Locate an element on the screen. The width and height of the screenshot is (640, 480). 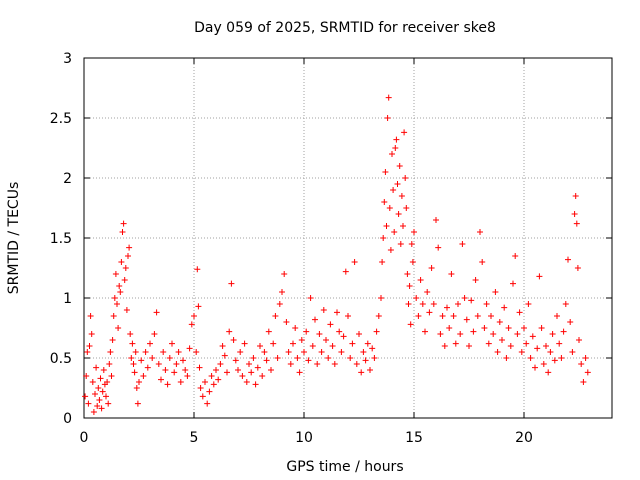
x-tick-label: 10 is located at coordinates (304, 438).